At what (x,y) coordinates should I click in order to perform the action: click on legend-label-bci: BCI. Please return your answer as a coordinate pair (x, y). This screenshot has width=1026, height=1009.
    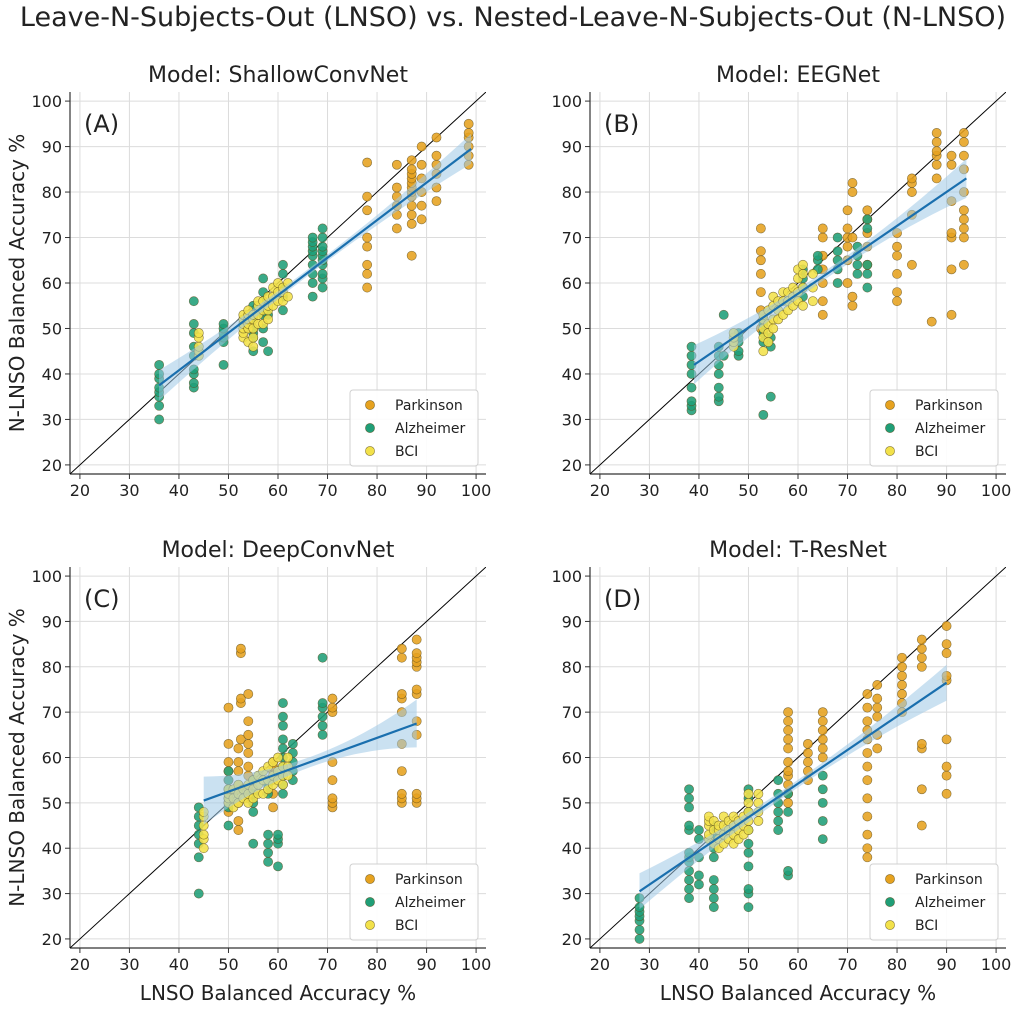
    Looking at the image, I should click on (406, 452).